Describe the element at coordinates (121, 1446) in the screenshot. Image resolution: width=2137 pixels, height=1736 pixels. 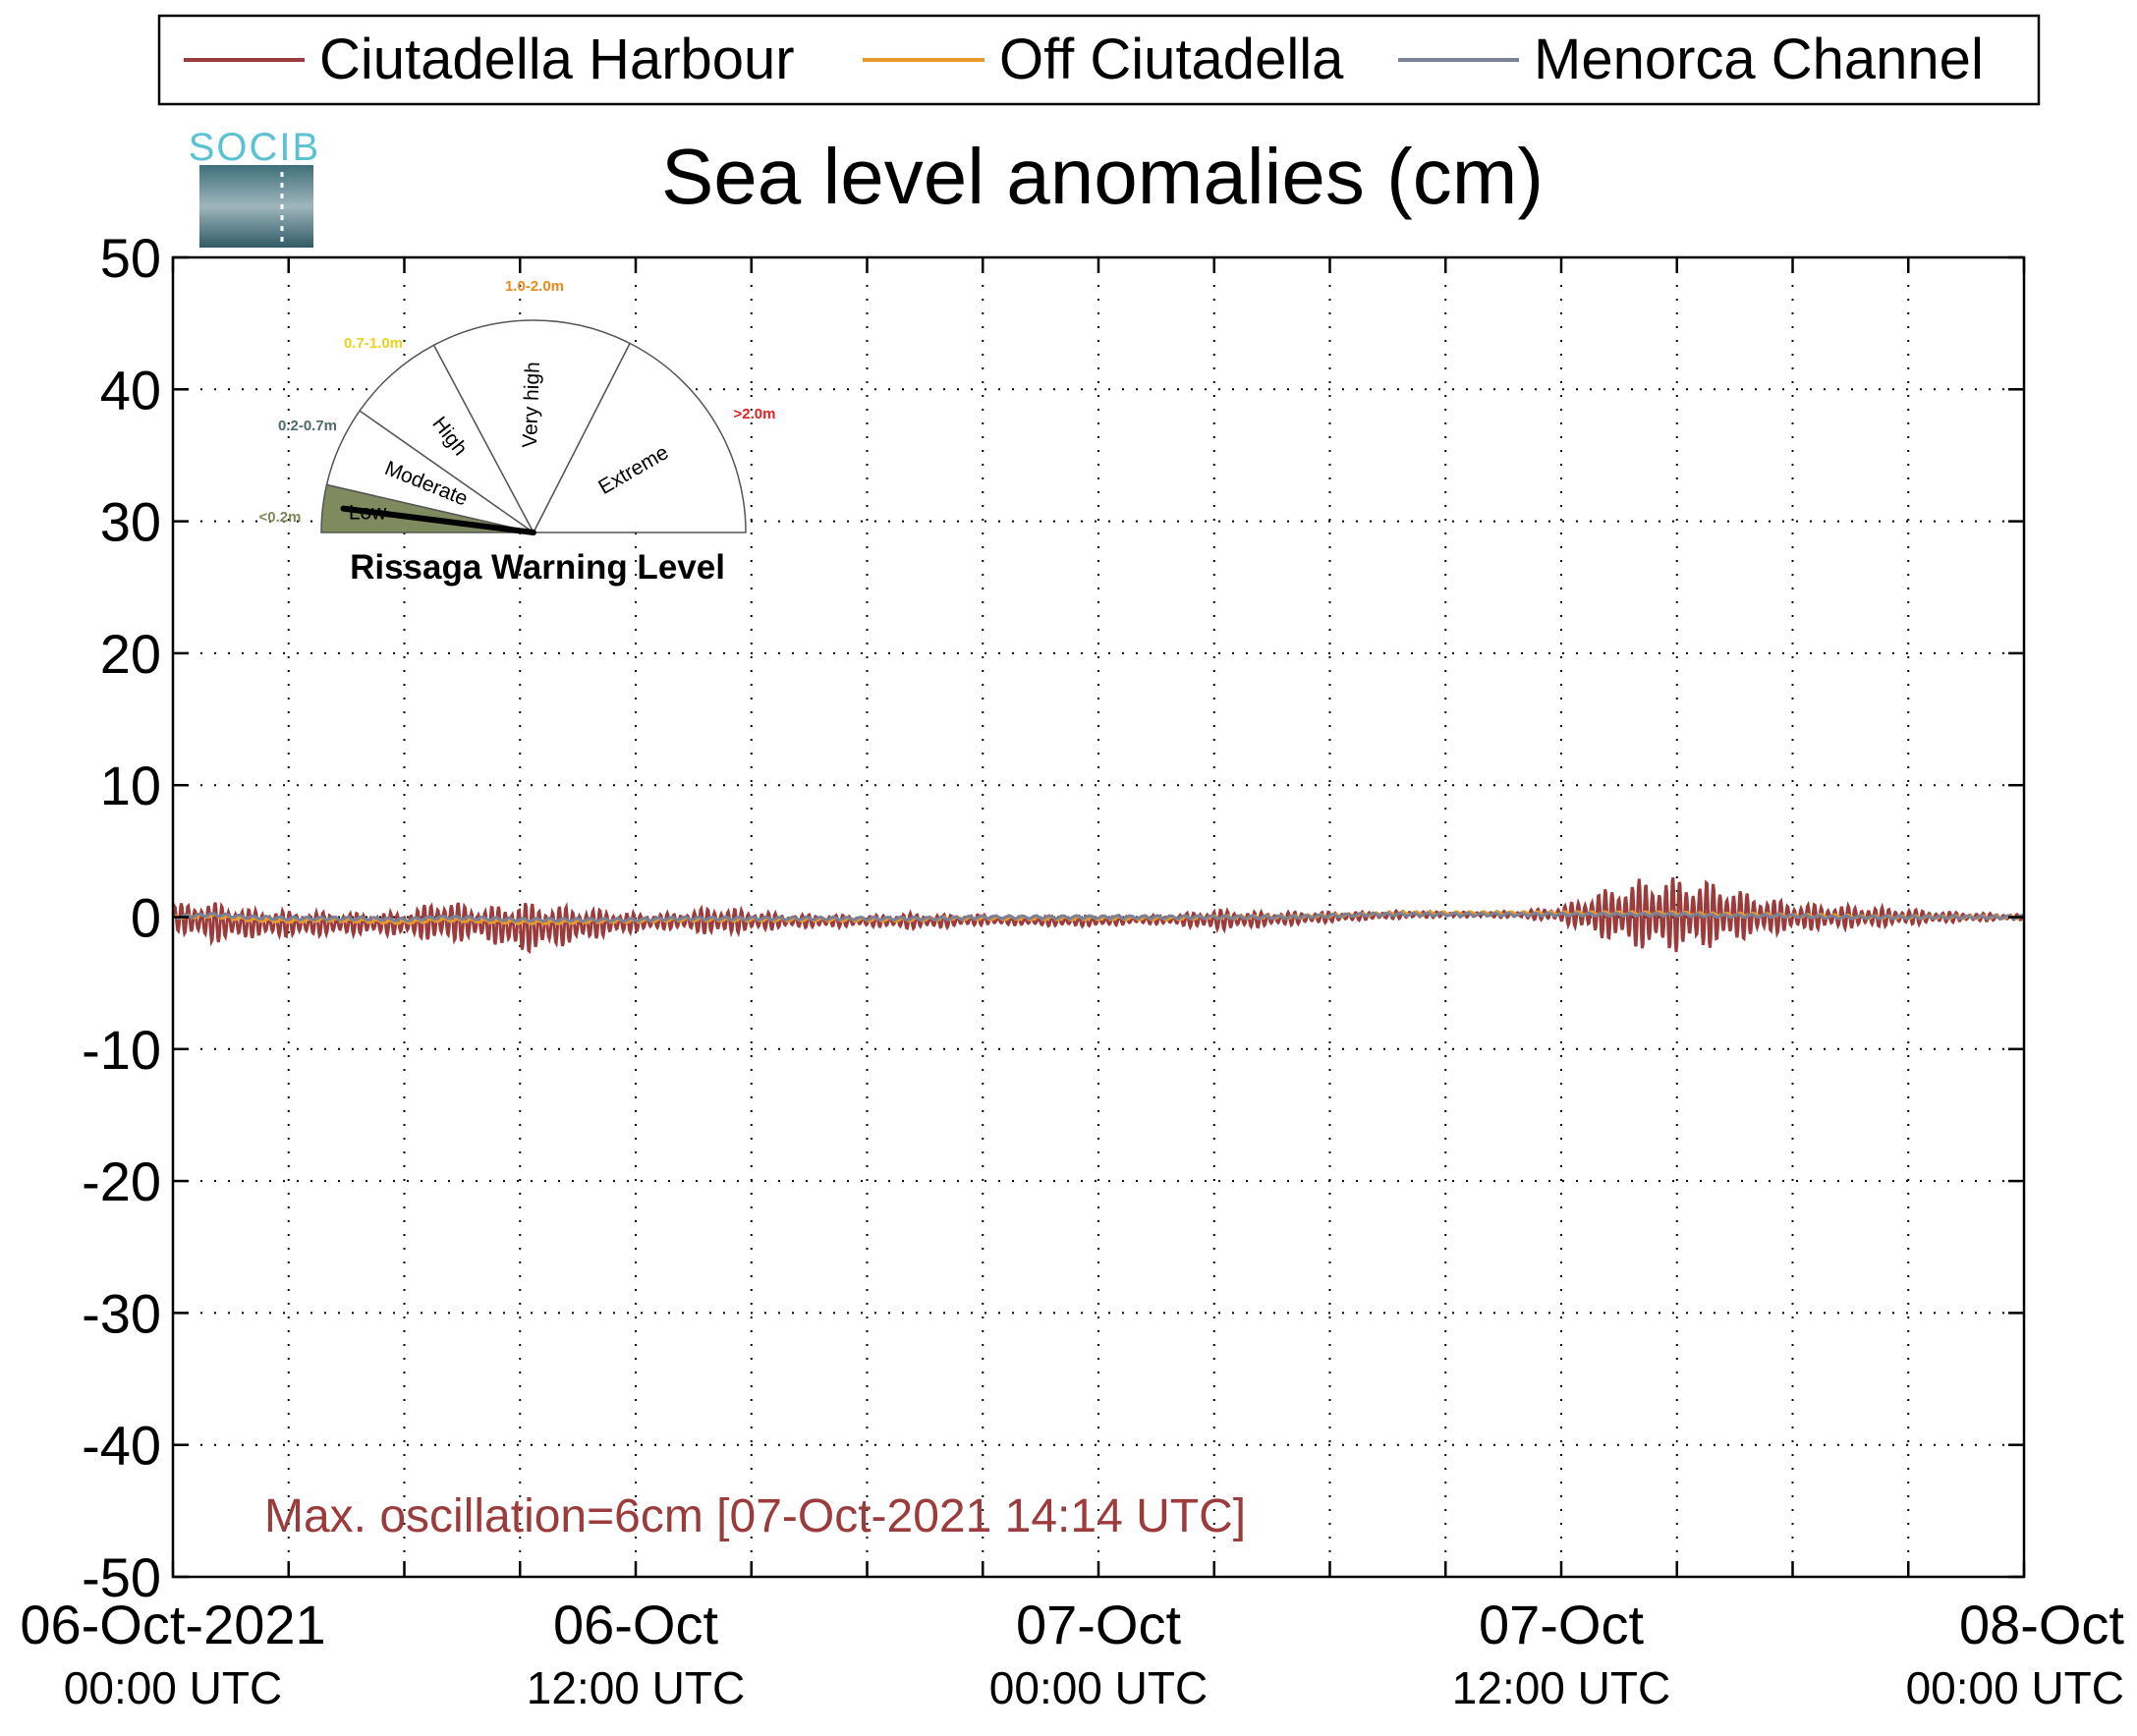
I see `y-tick-label: -40` at that location.